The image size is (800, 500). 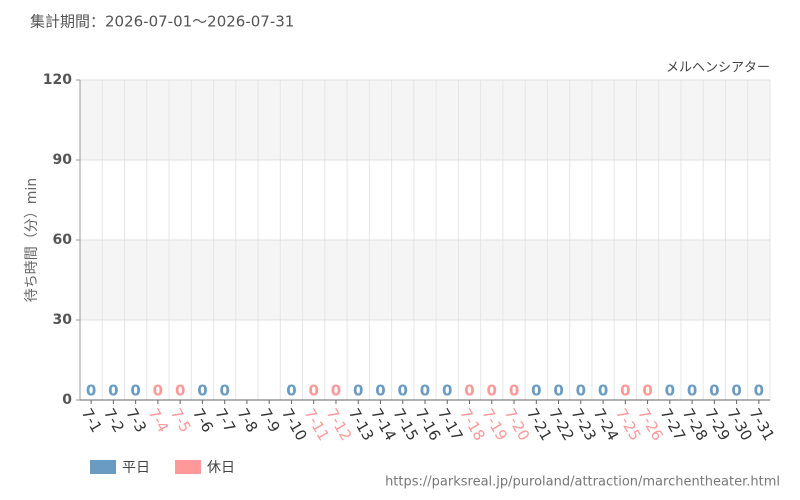 I want to click on y-axis-label: 待ち時間（分）min, so click(x=32, y=240).